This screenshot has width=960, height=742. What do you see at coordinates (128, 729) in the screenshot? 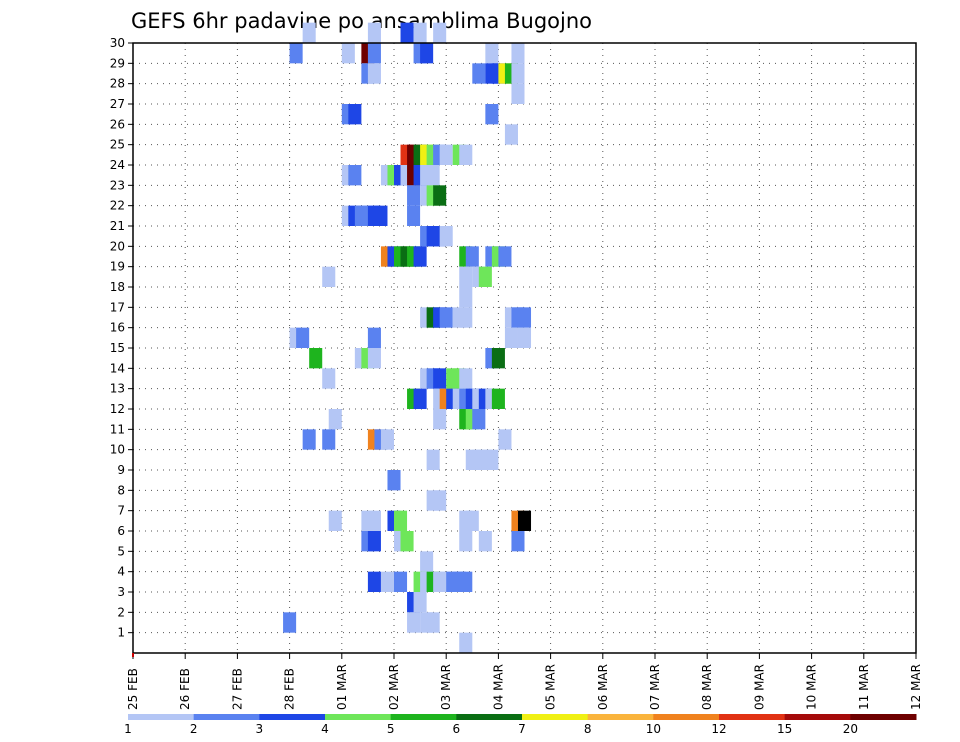
I see `legend-label: 1` at bounding box center [128, 729].